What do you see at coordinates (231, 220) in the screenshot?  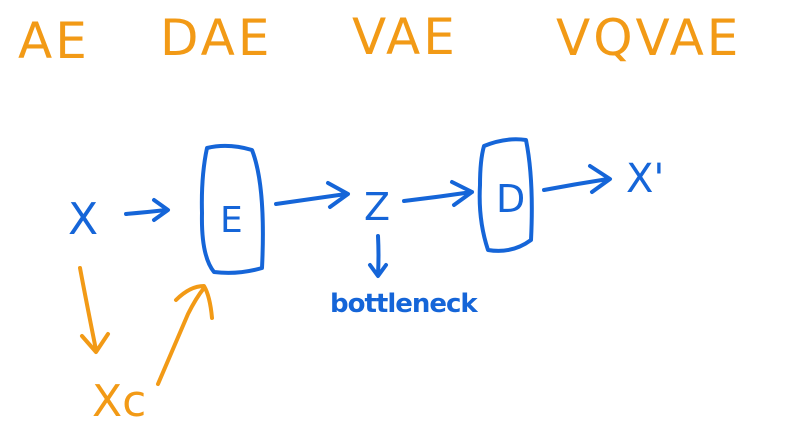 I see `encoder-label: E` at bounding box center [231, 220].